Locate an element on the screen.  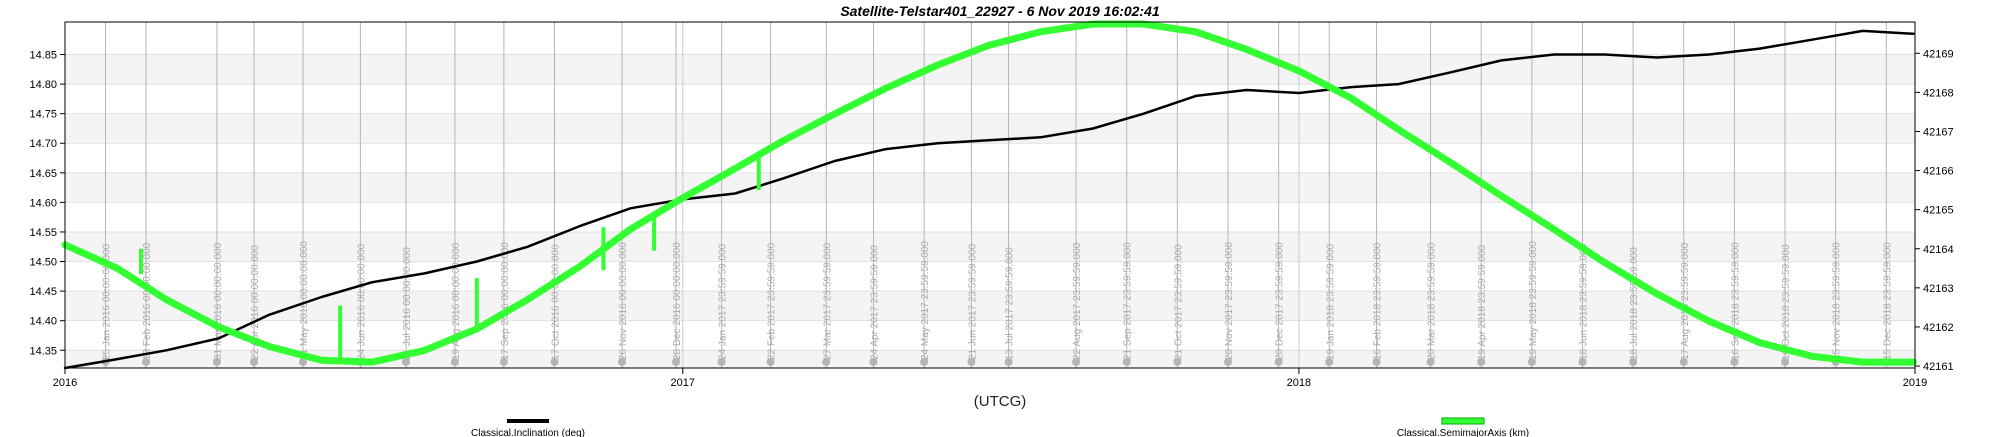
legend-label-semimajor-axis: Classical.SemimajorAxis (km) is located at coordinates (1463, 432).